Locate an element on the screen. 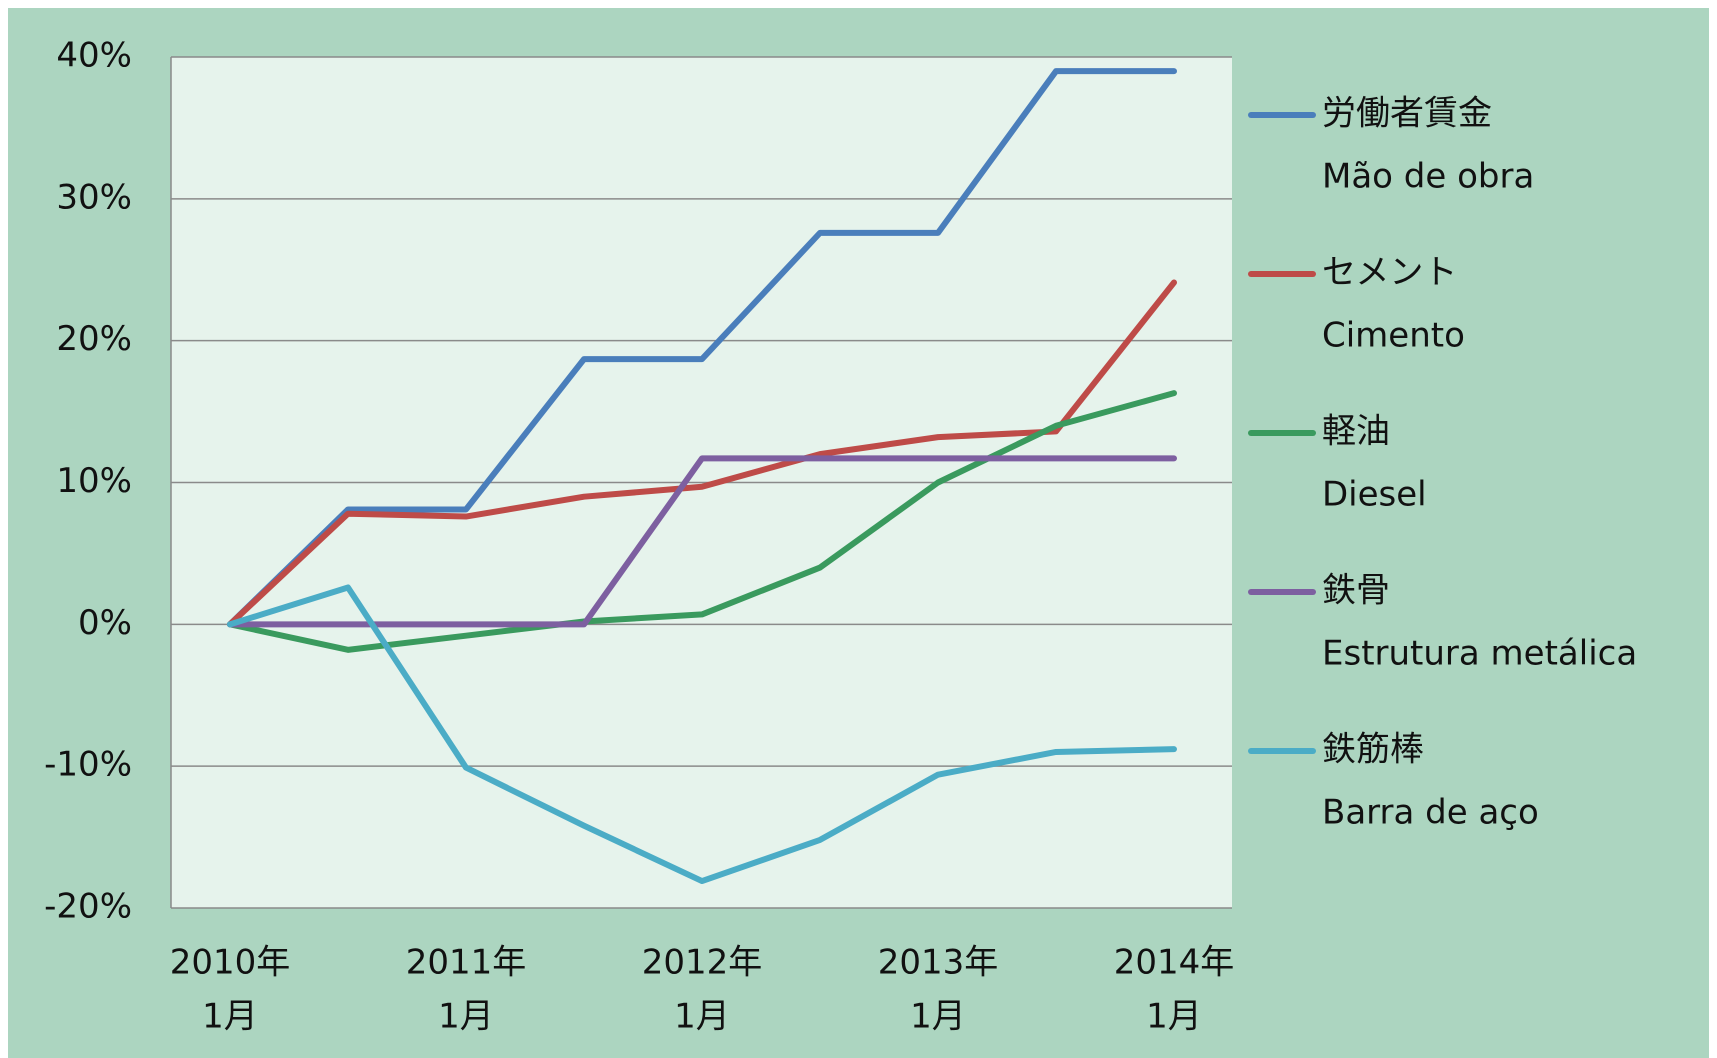 Image resolution: width=1717 pixels, height=1058 pixels. x-tick-label: 2010年 is located at coordinates (230, 963).